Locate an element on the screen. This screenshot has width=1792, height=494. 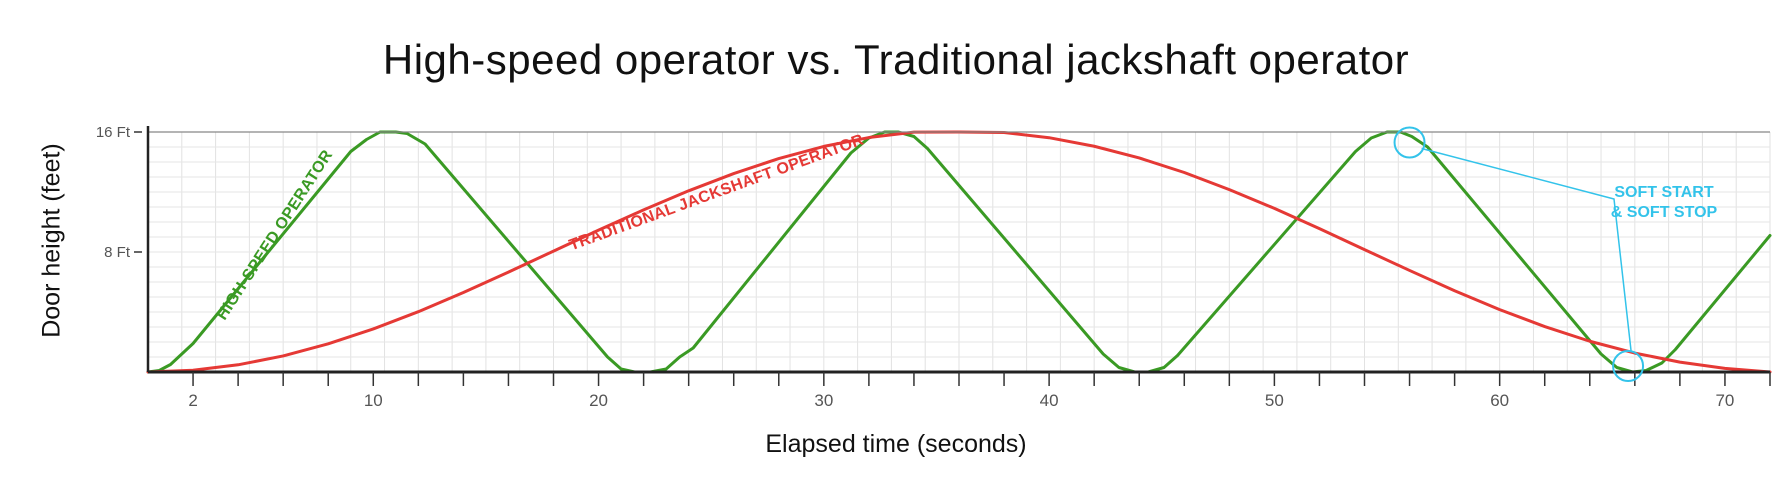
y-tick-label: 8 Ft is located at coordinates (117, 252).